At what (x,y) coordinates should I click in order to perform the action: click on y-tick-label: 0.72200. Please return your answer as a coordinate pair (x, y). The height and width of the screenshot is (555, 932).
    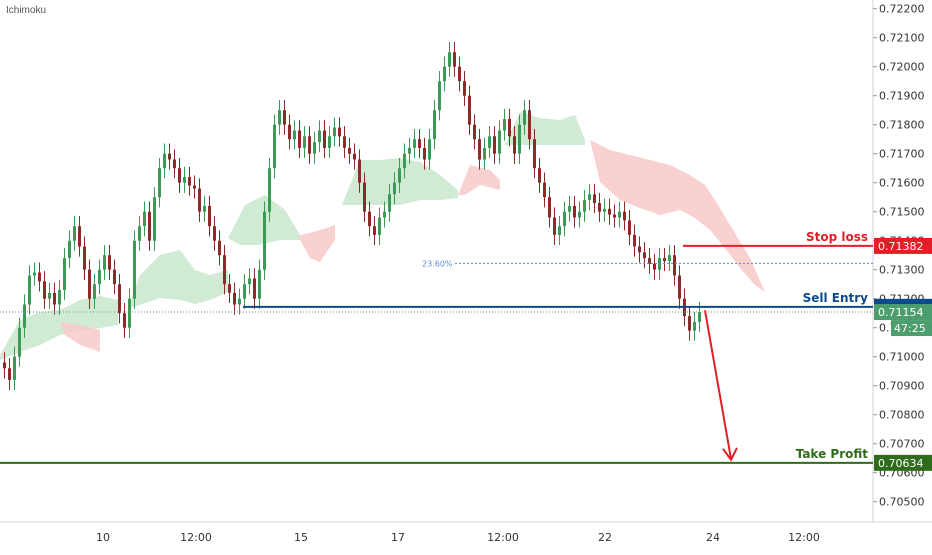
    Looking at the image, I should click on (902, 9).